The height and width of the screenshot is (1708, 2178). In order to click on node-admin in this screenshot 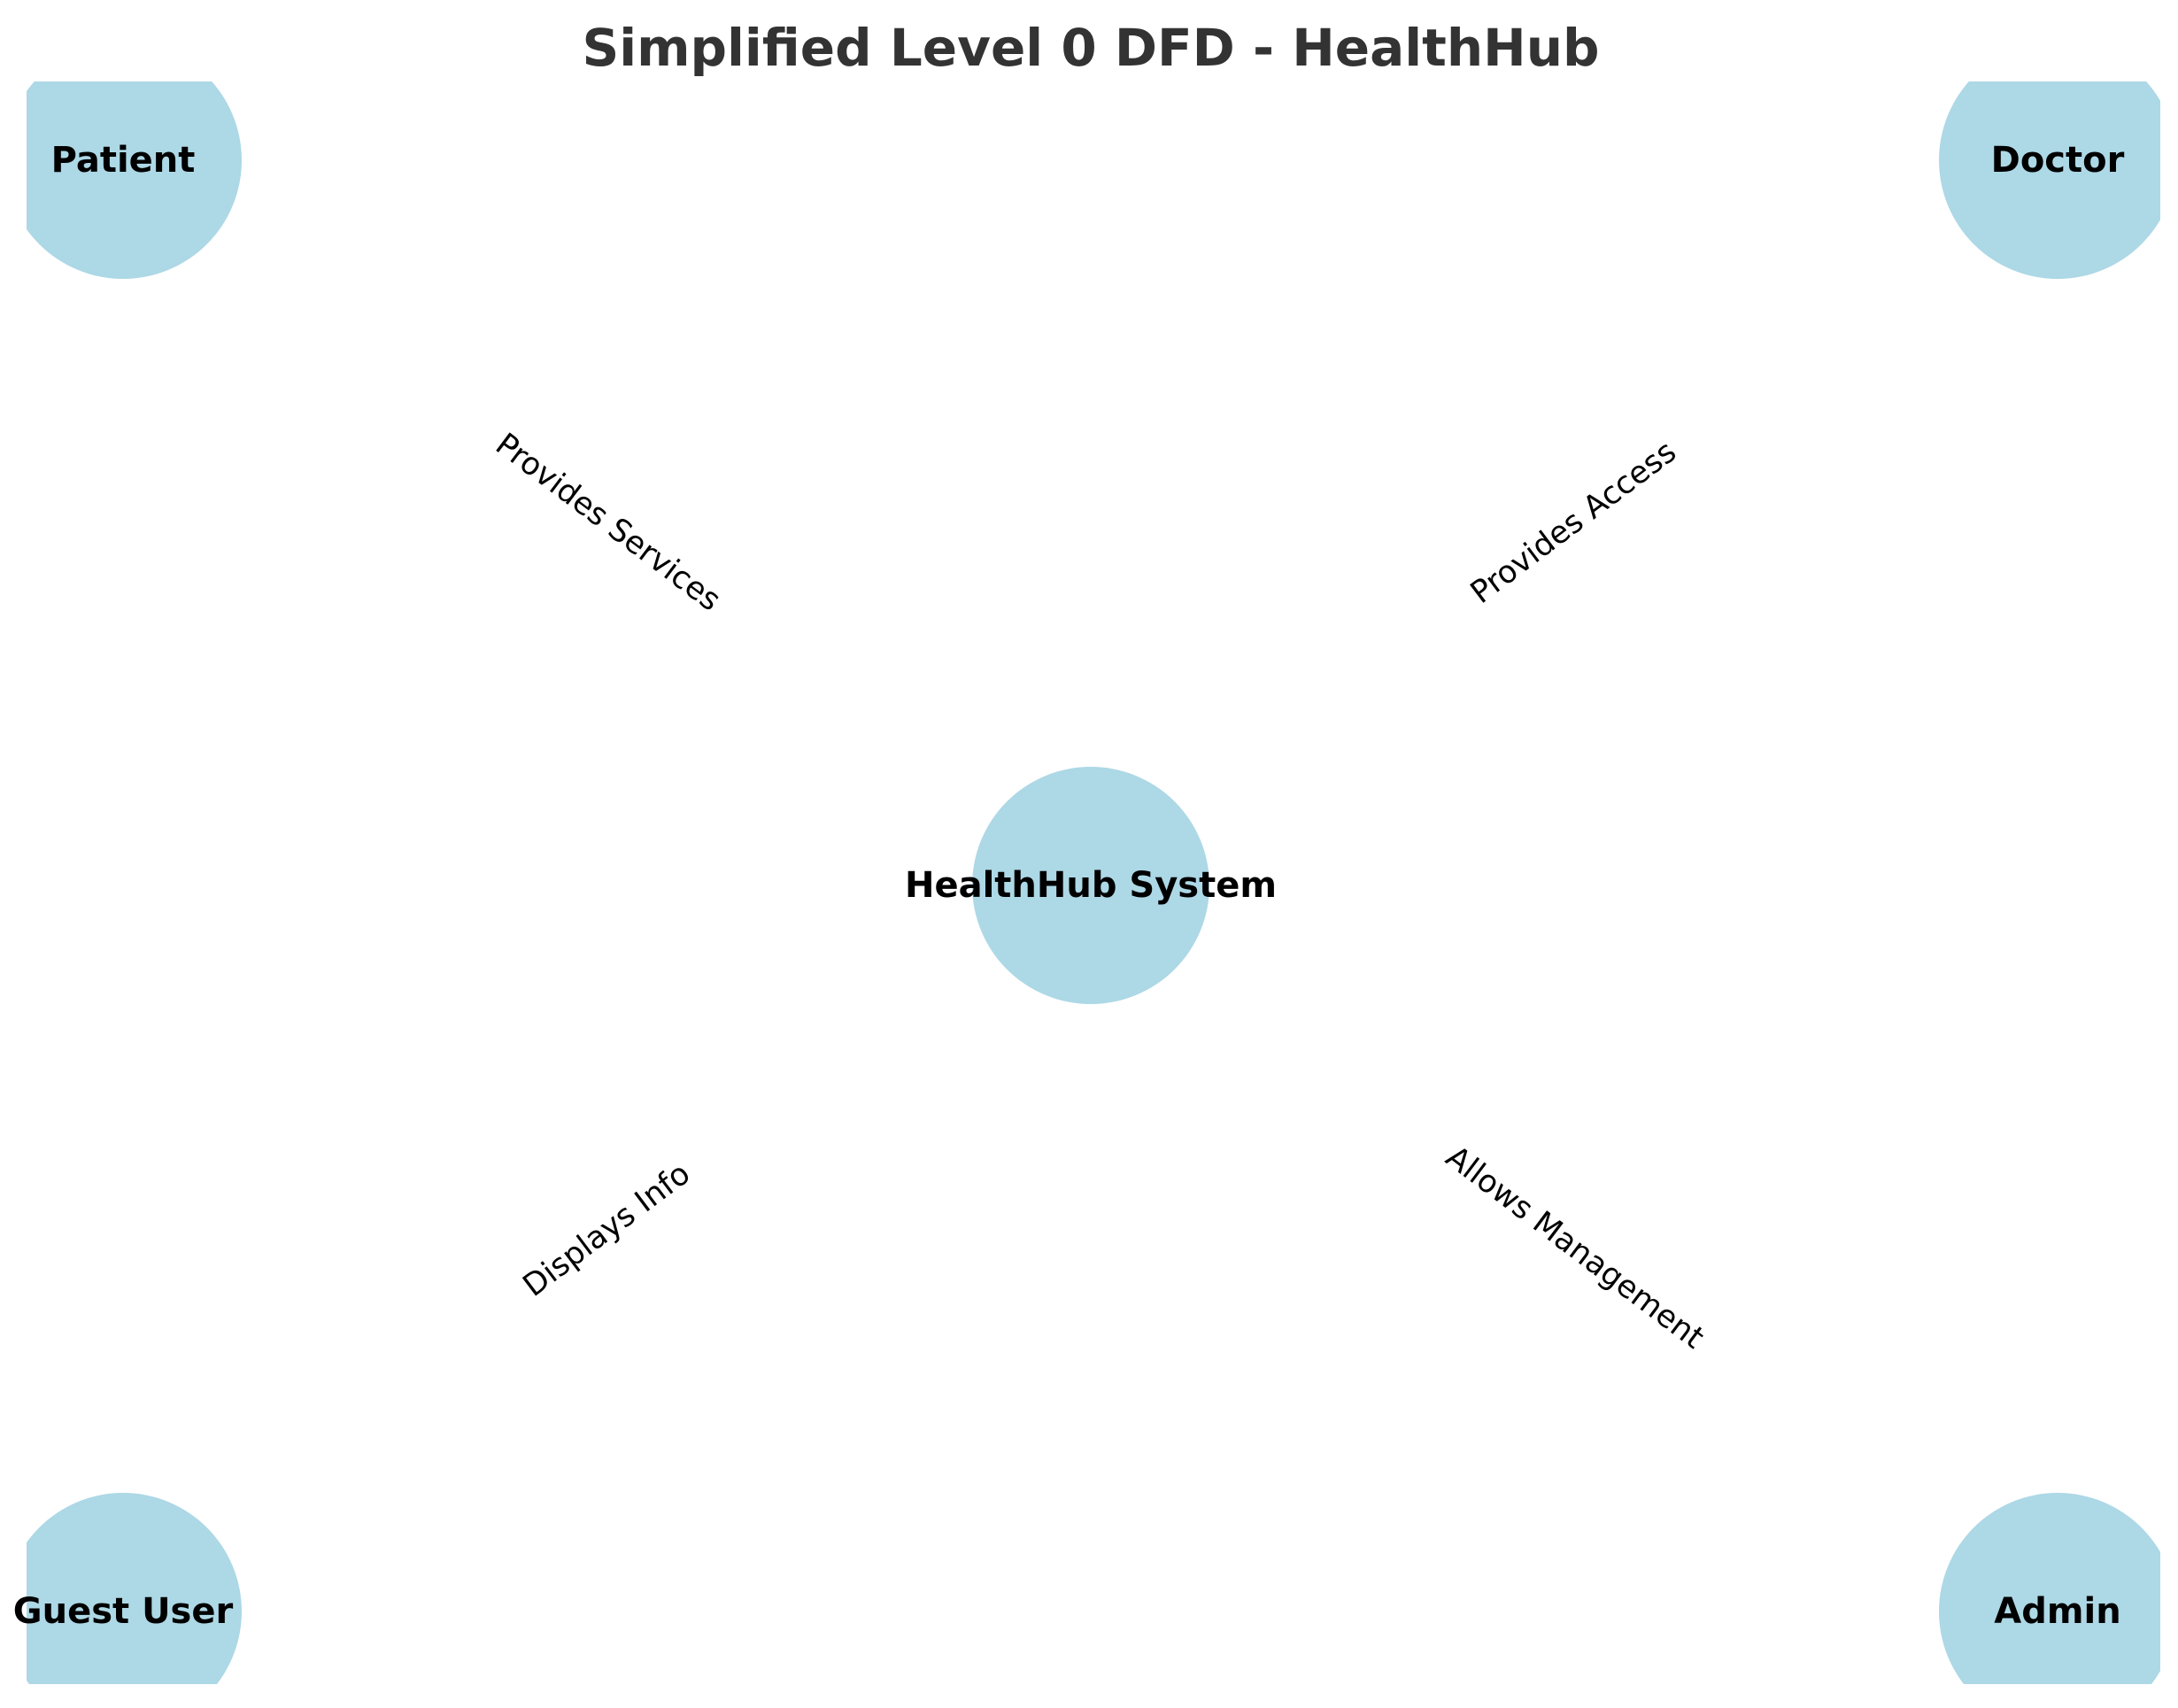, I will do `click(2050, 1589)`.